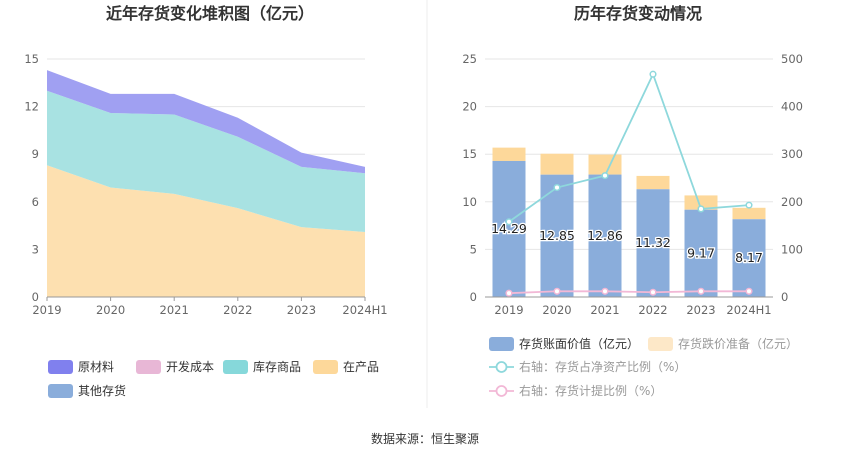  I want to click on area-在产品, so click(206, 231).